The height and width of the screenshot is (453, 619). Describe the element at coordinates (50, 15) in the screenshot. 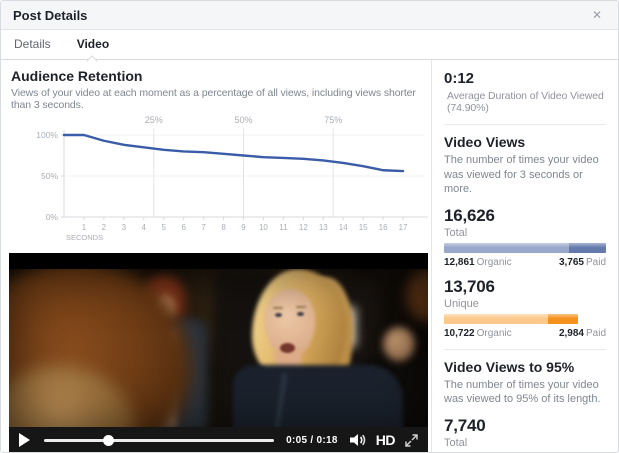

I see `dialog-title: Post Details` at that location.